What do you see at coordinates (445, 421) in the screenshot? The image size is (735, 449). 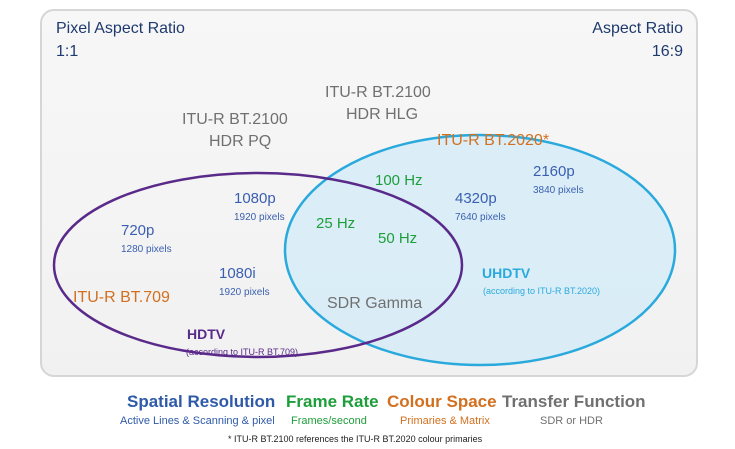 I see `legend-colour-space-sub: Primaries & Matrix` at bounding box center [445, 421].